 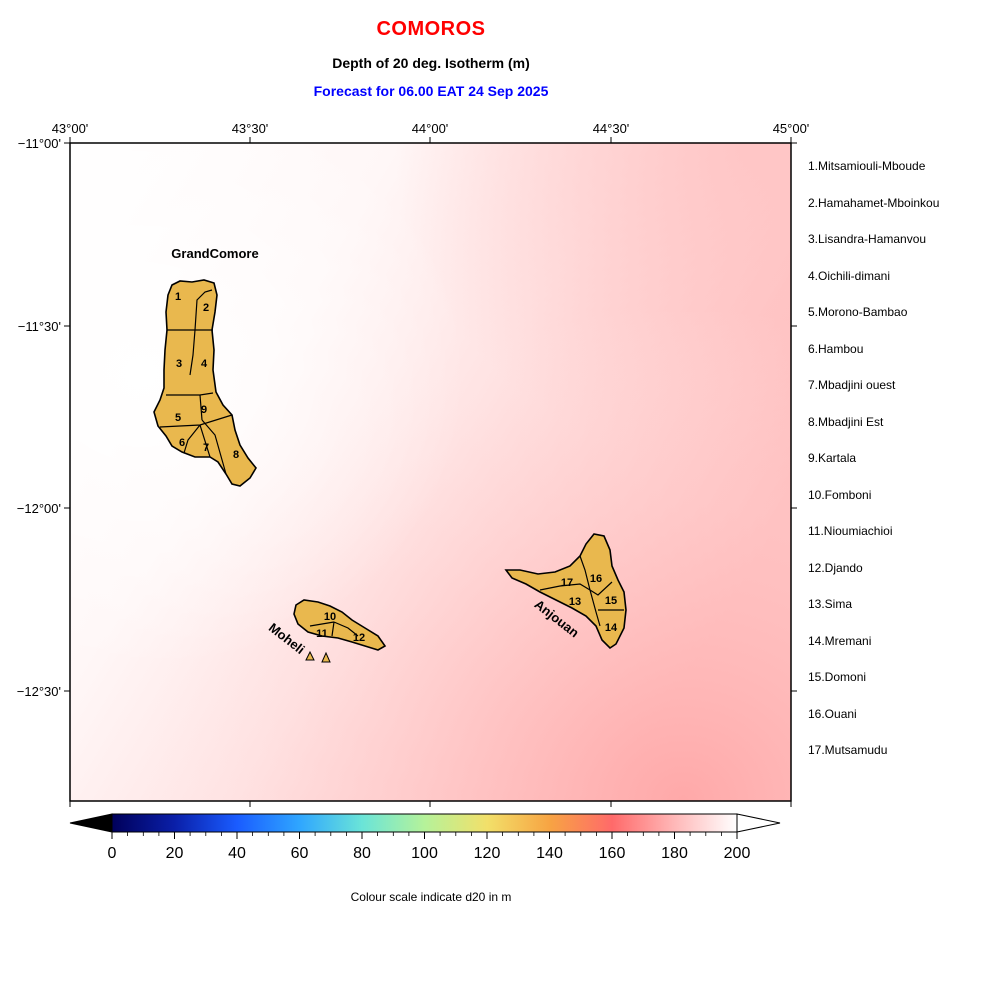 What do you see at coordinates (487, 853) in the screenshot?
I see `colorbar-tick-label: 120` at bounding box center [487, 853].